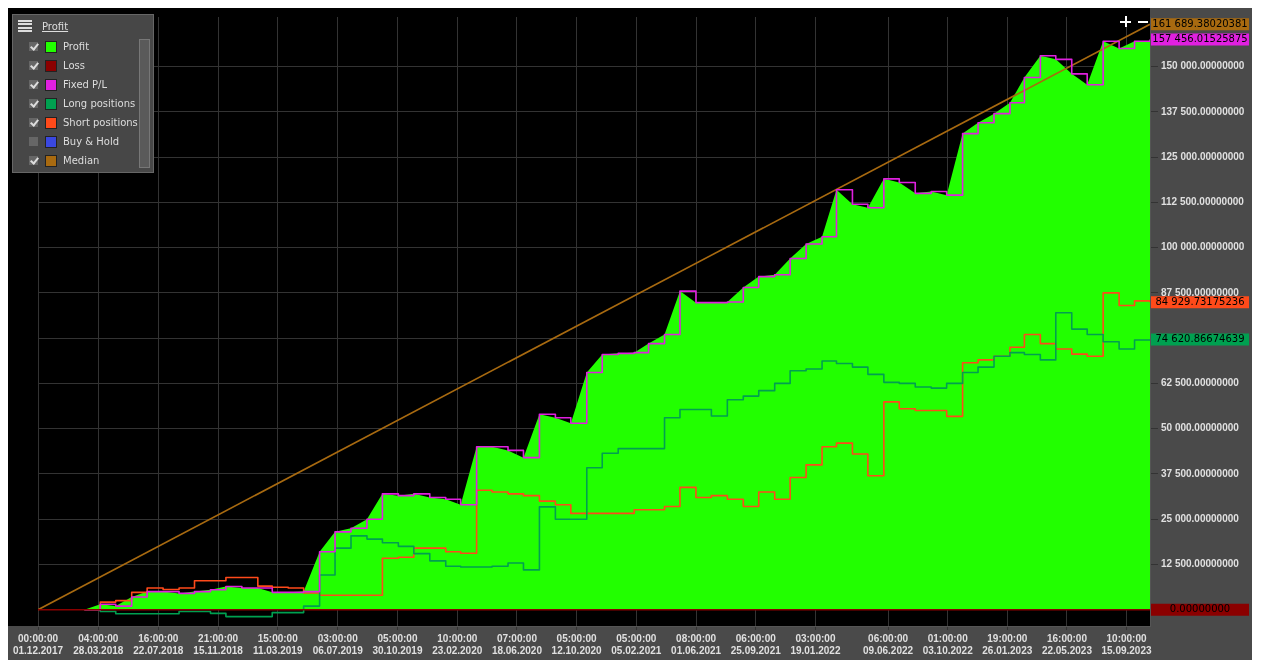 The height and width of the screenshot is (668, 1261). What do you see at coordinates (218, 644) in the screenshot?
I see `x-tick-label: 21:00:00 15.11.2018` at bounding box center [218, 644].